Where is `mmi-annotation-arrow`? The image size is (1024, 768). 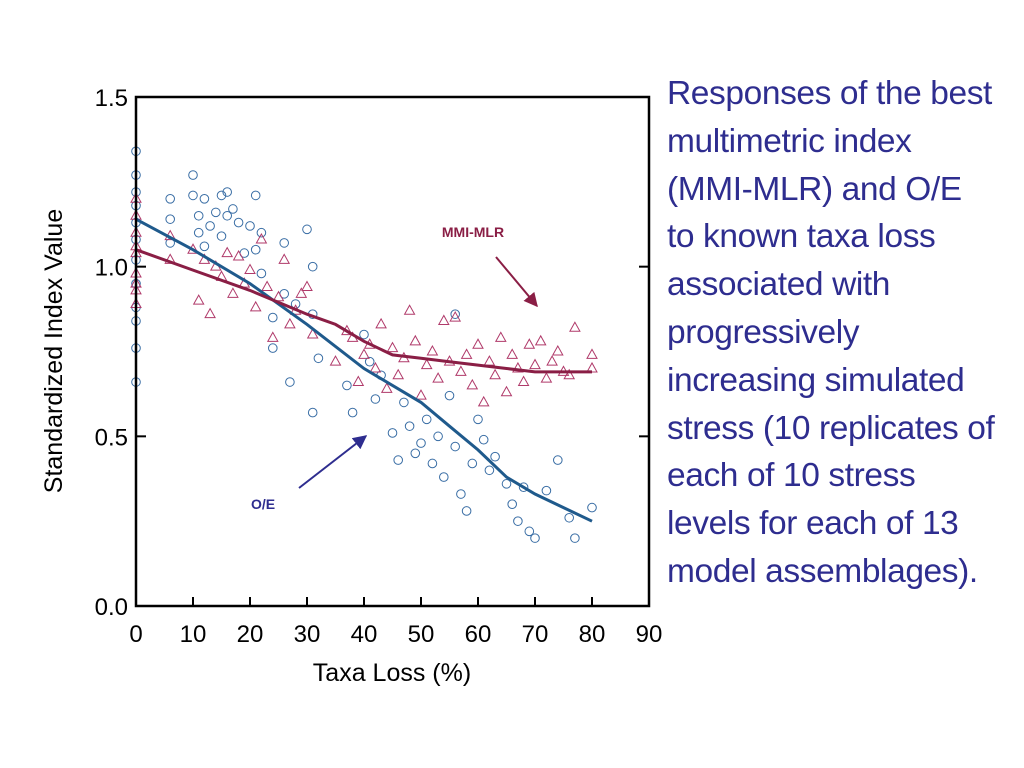 mmi-annotation-arrow is located at coordinates (516, 282).